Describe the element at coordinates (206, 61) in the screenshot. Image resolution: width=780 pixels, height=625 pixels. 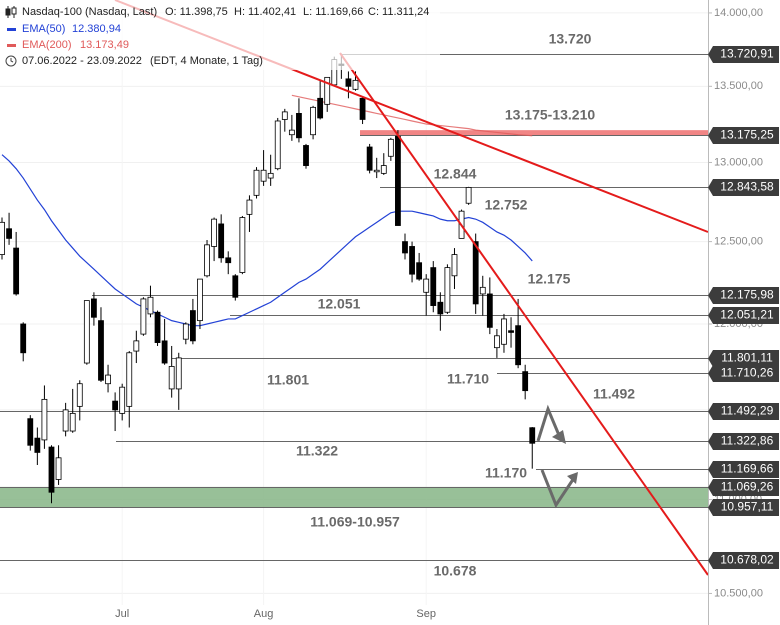
I see `period-note: (EDT, 4 Monate, 1 Tag)` at that location.